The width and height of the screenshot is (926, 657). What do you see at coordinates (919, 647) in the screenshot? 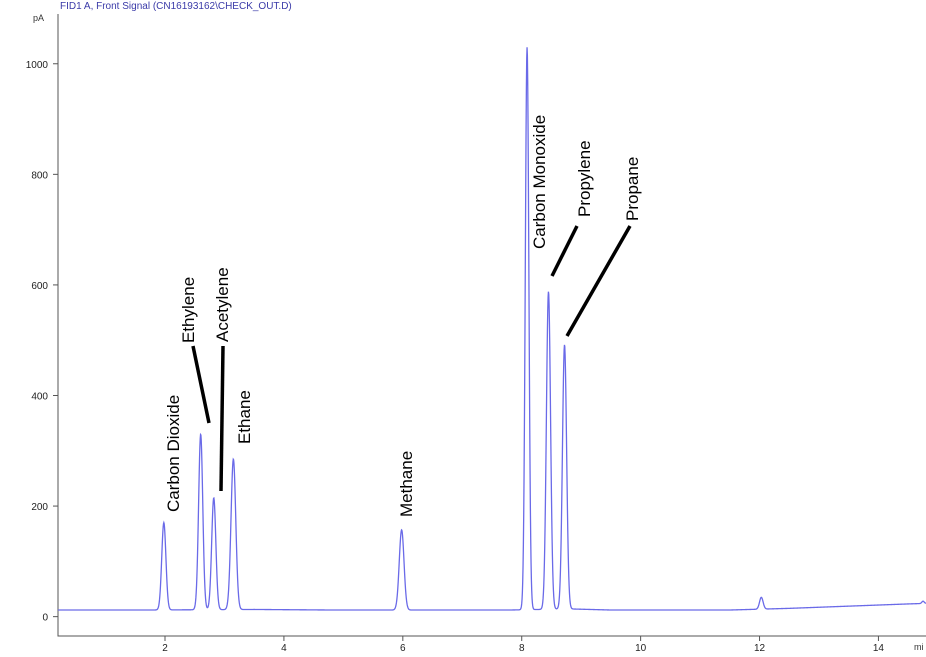
I see `x-axis-unit: mi` at bounding box center [919, 647].